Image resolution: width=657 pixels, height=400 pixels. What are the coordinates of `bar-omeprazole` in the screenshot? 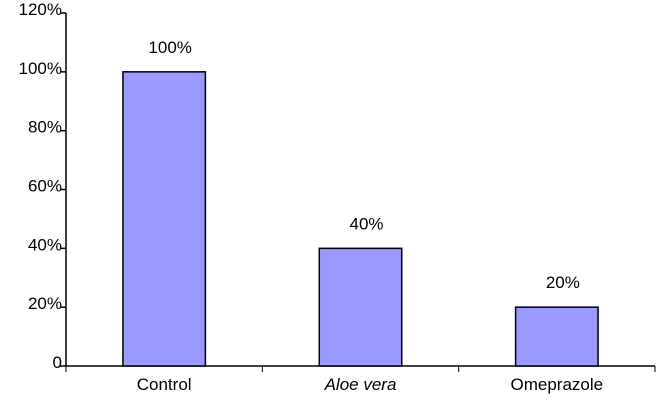 It's located at (556, 336).